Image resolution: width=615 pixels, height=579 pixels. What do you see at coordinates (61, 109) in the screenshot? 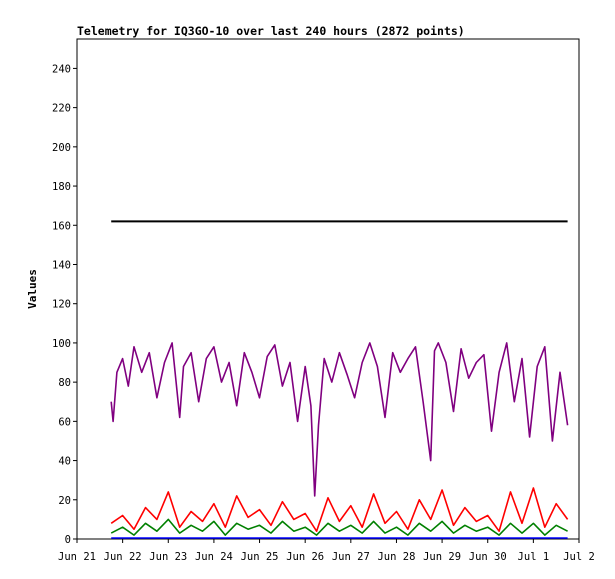
I see `y-tick-label: 220` at bounding box center [61, 109].